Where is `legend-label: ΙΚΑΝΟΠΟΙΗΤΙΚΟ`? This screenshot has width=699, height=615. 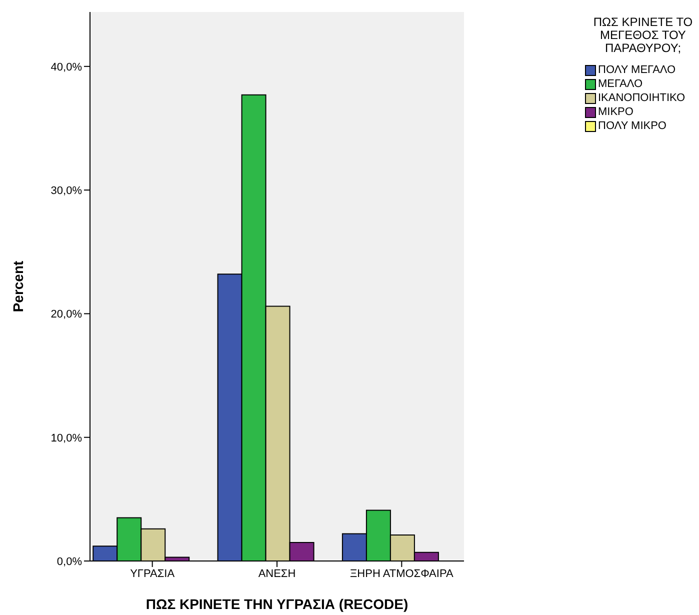 legend-label: ΙΚΑΝΟΠΟΙΗΤΙΚΟ is located at coordinates (642, 98).